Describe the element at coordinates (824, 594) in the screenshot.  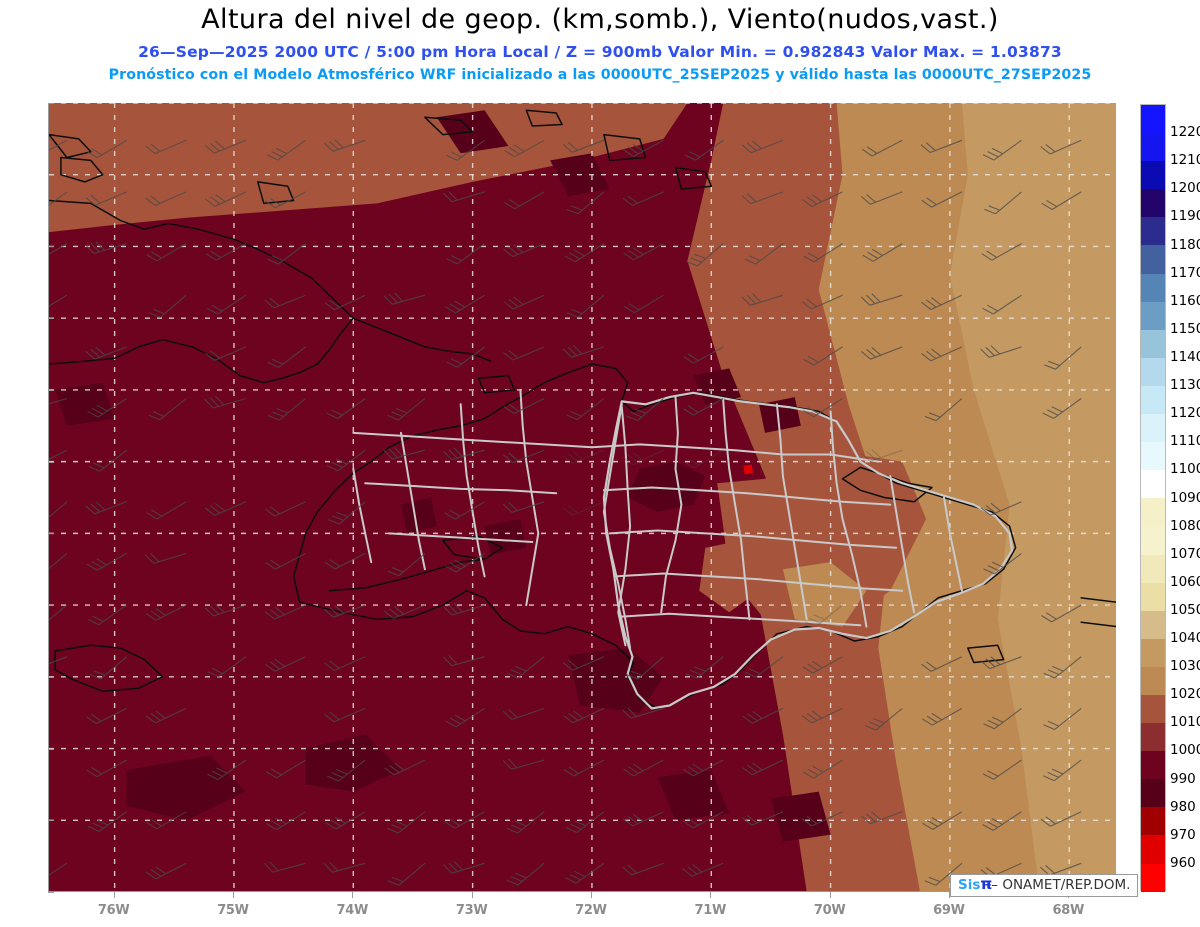
I see `field-patch-dr-south` at that location.